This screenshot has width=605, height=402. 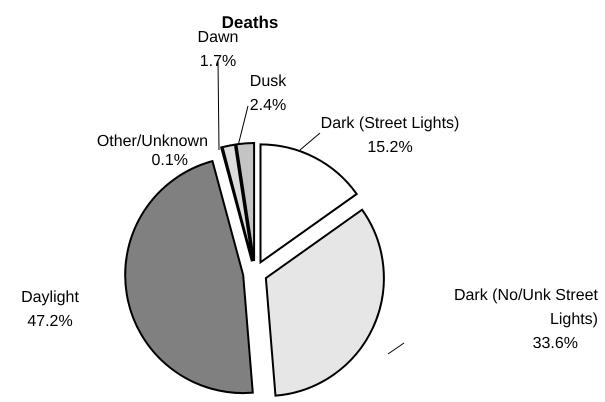 I want to click on chart-title: Deaths, so click(x=250, y=22).